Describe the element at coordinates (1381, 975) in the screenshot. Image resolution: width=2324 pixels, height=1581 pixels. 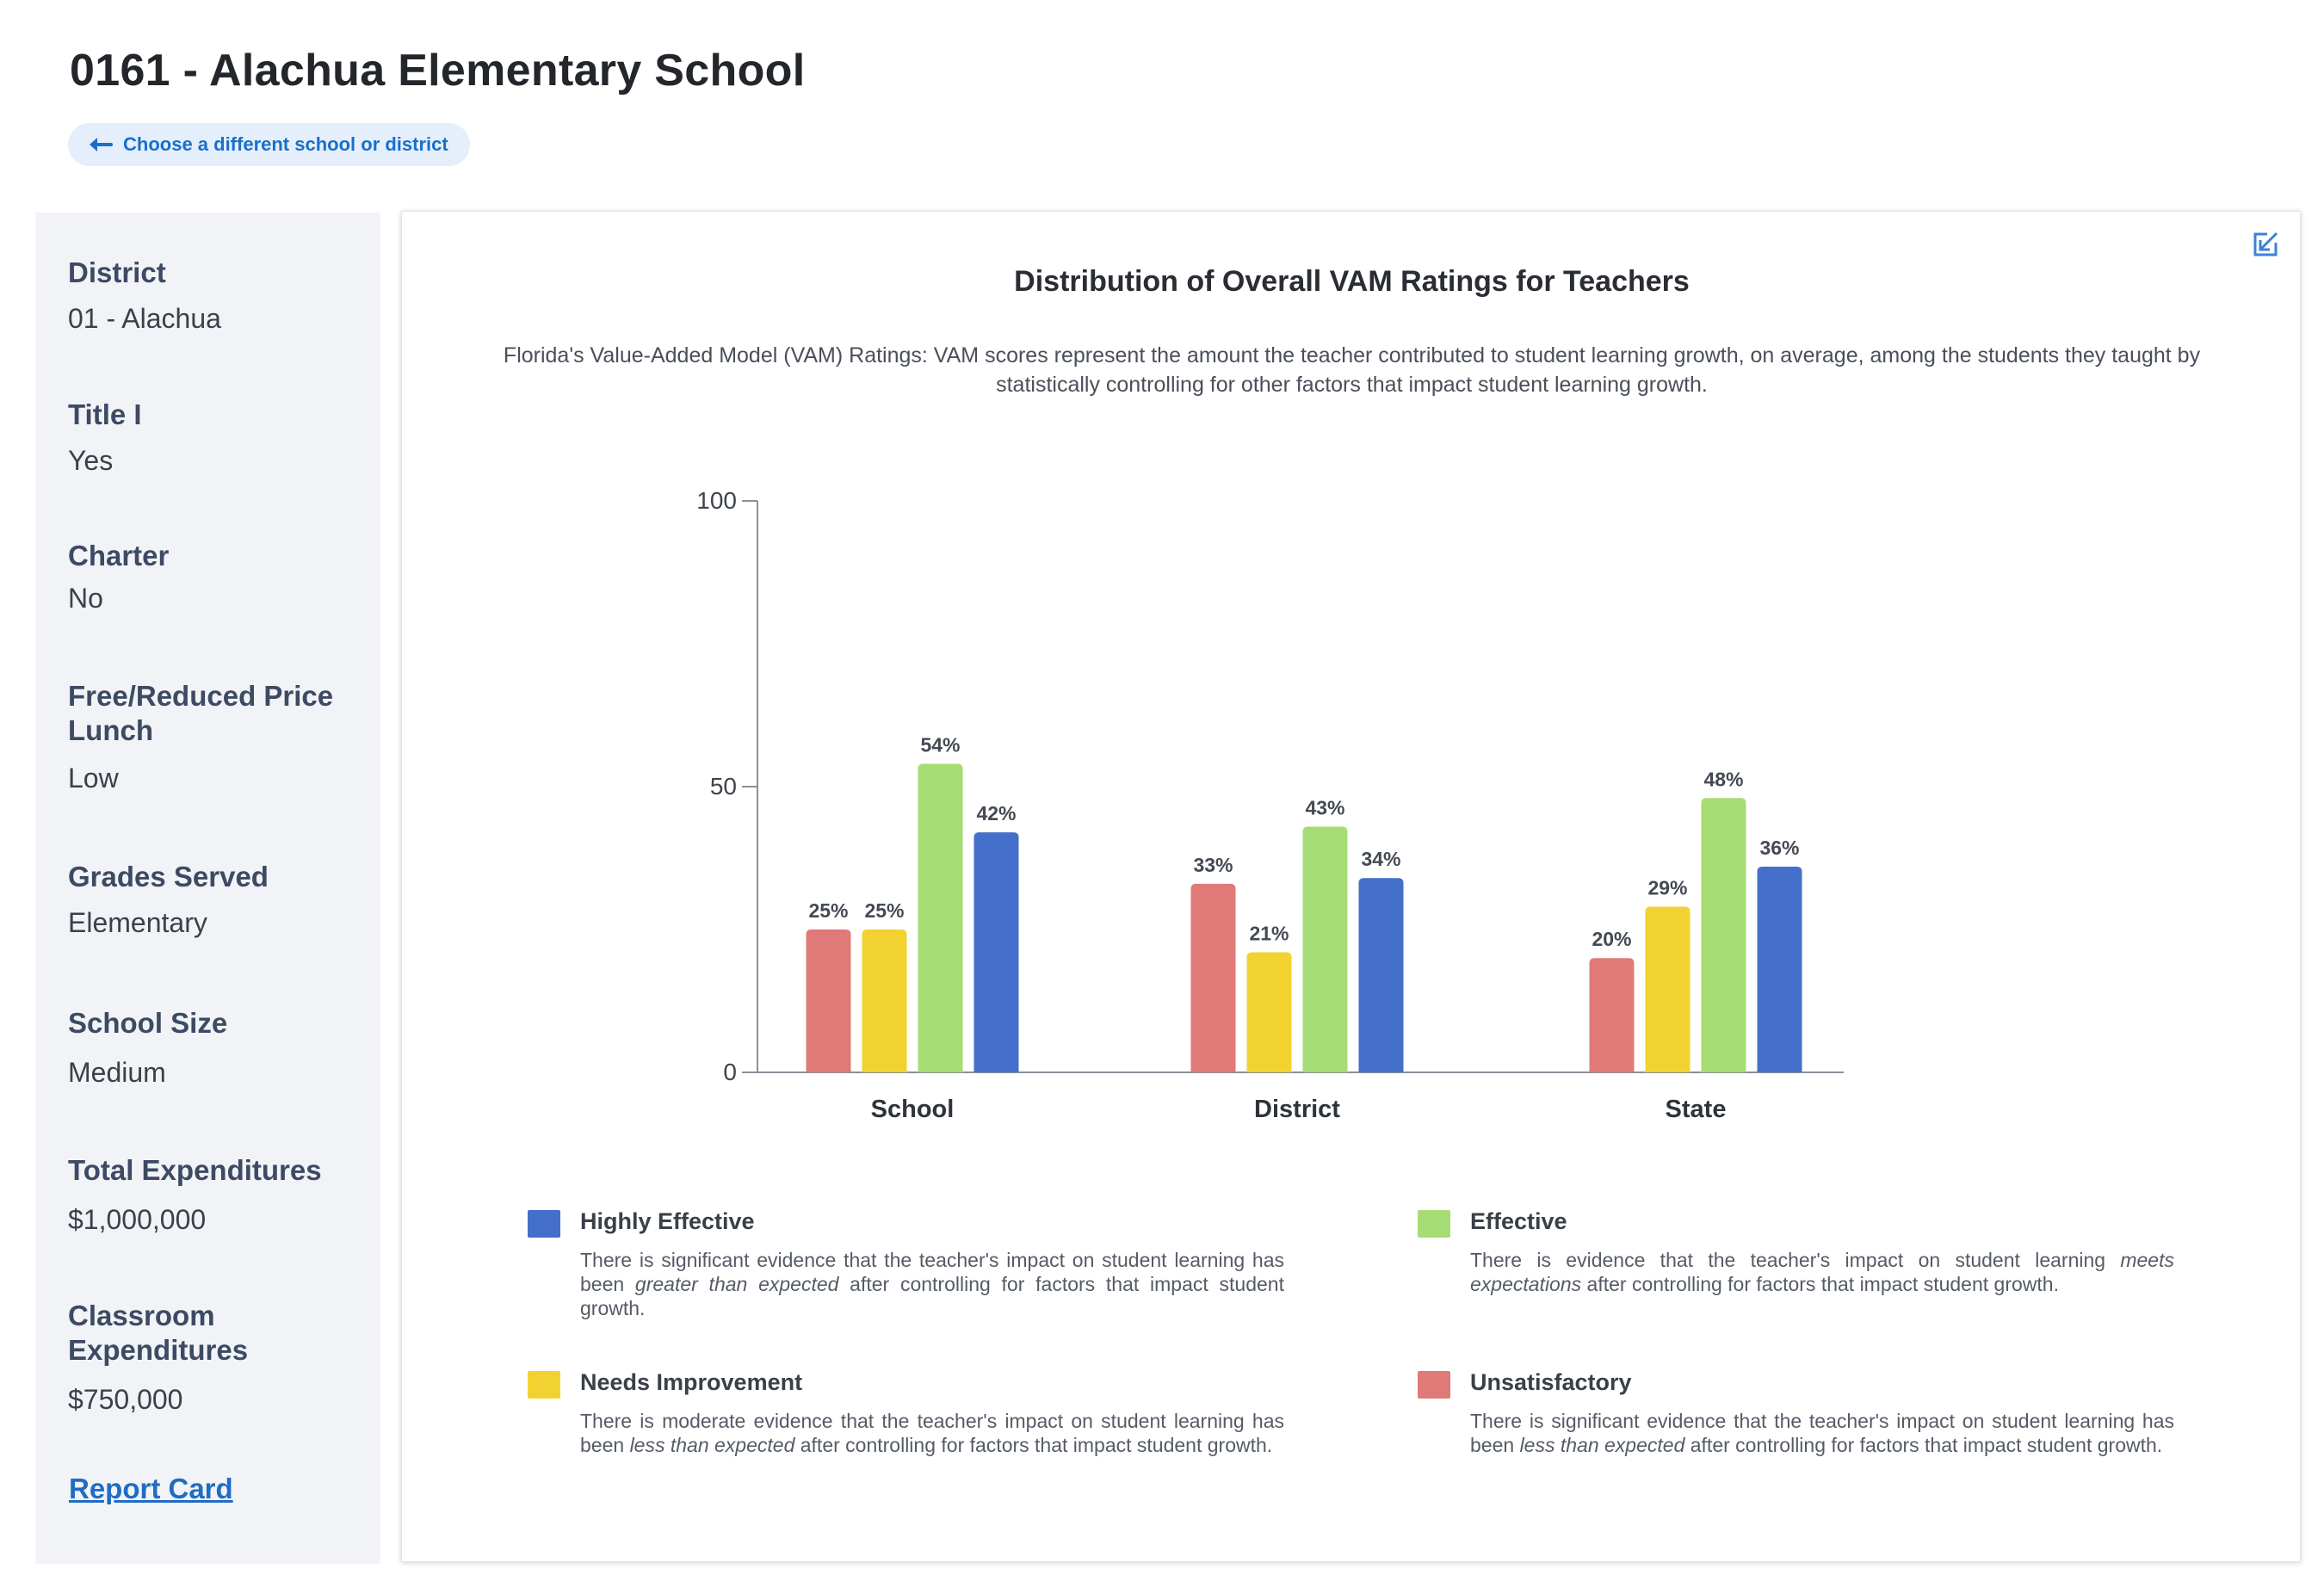
I see `bar-district-highly-effective` at that location.